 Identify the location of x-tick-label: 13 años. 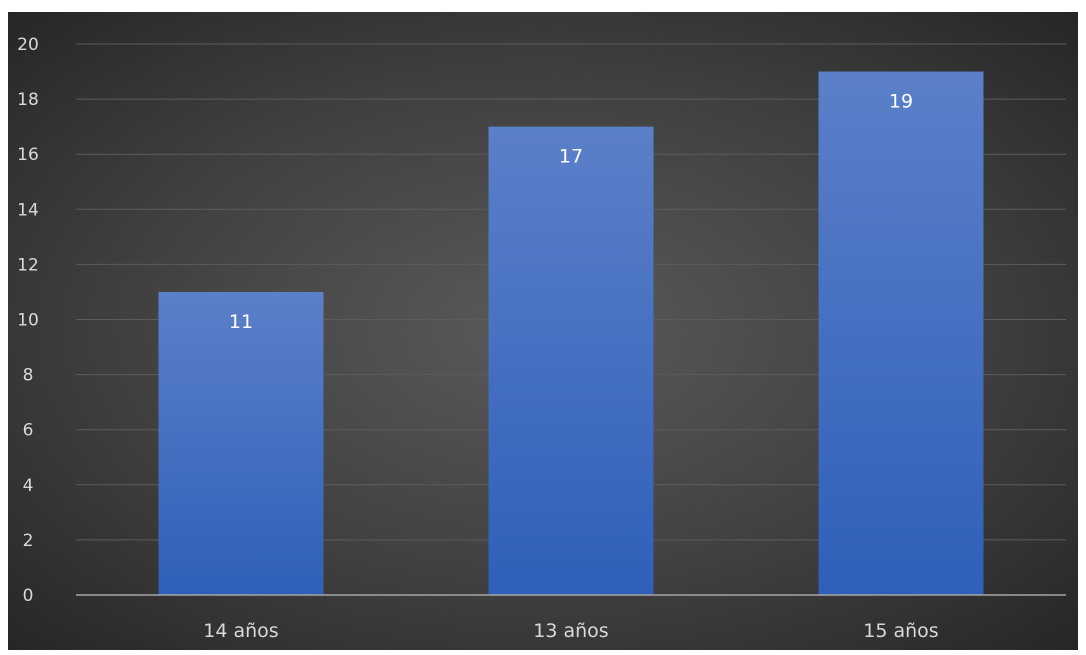
(570, 631).